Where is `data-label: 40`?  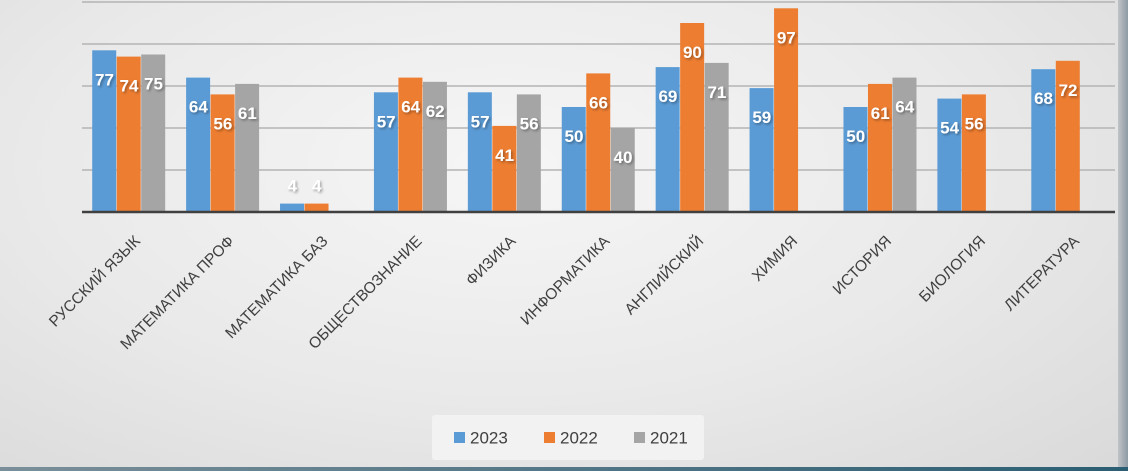 data-label: 40 is located at coordinates (623, 157).